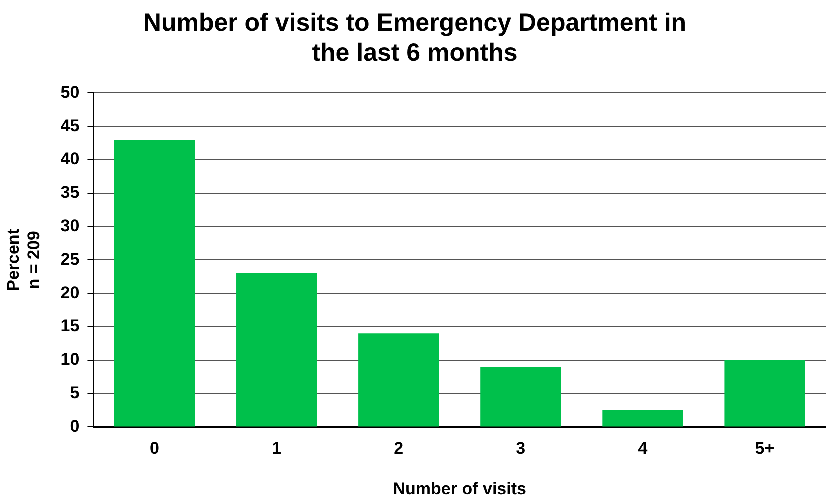  What do you see at coordinates (24, 260) in the screenshot?
I see `y-axis-title: Percent n = 209` at bounding box center [24, 260].